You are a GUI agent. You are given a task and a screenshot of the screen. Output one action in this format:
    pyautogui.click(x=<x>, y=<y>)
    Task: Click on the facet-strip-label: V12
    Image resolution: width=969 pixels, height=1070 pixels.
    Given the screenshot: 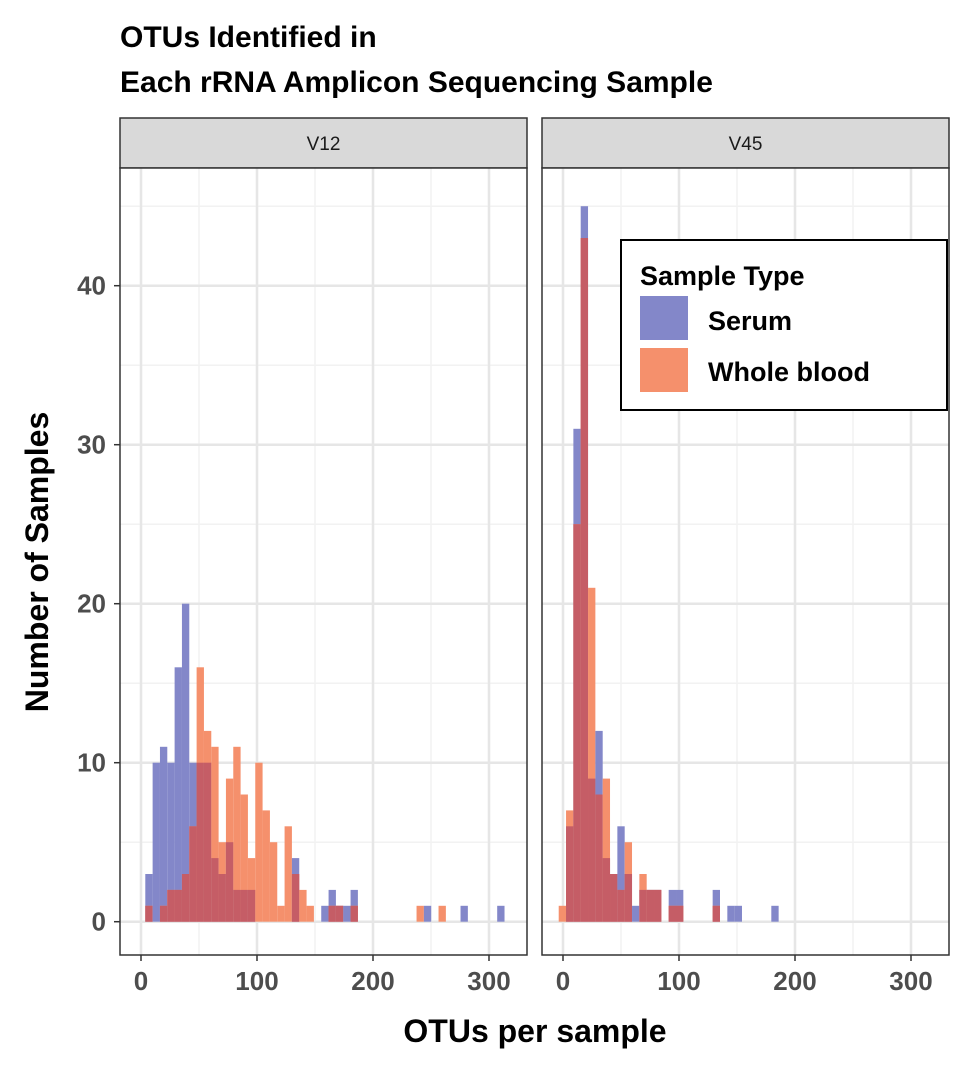 What is the action you would take?
    pyautogui.click(x=324, y=144)
    